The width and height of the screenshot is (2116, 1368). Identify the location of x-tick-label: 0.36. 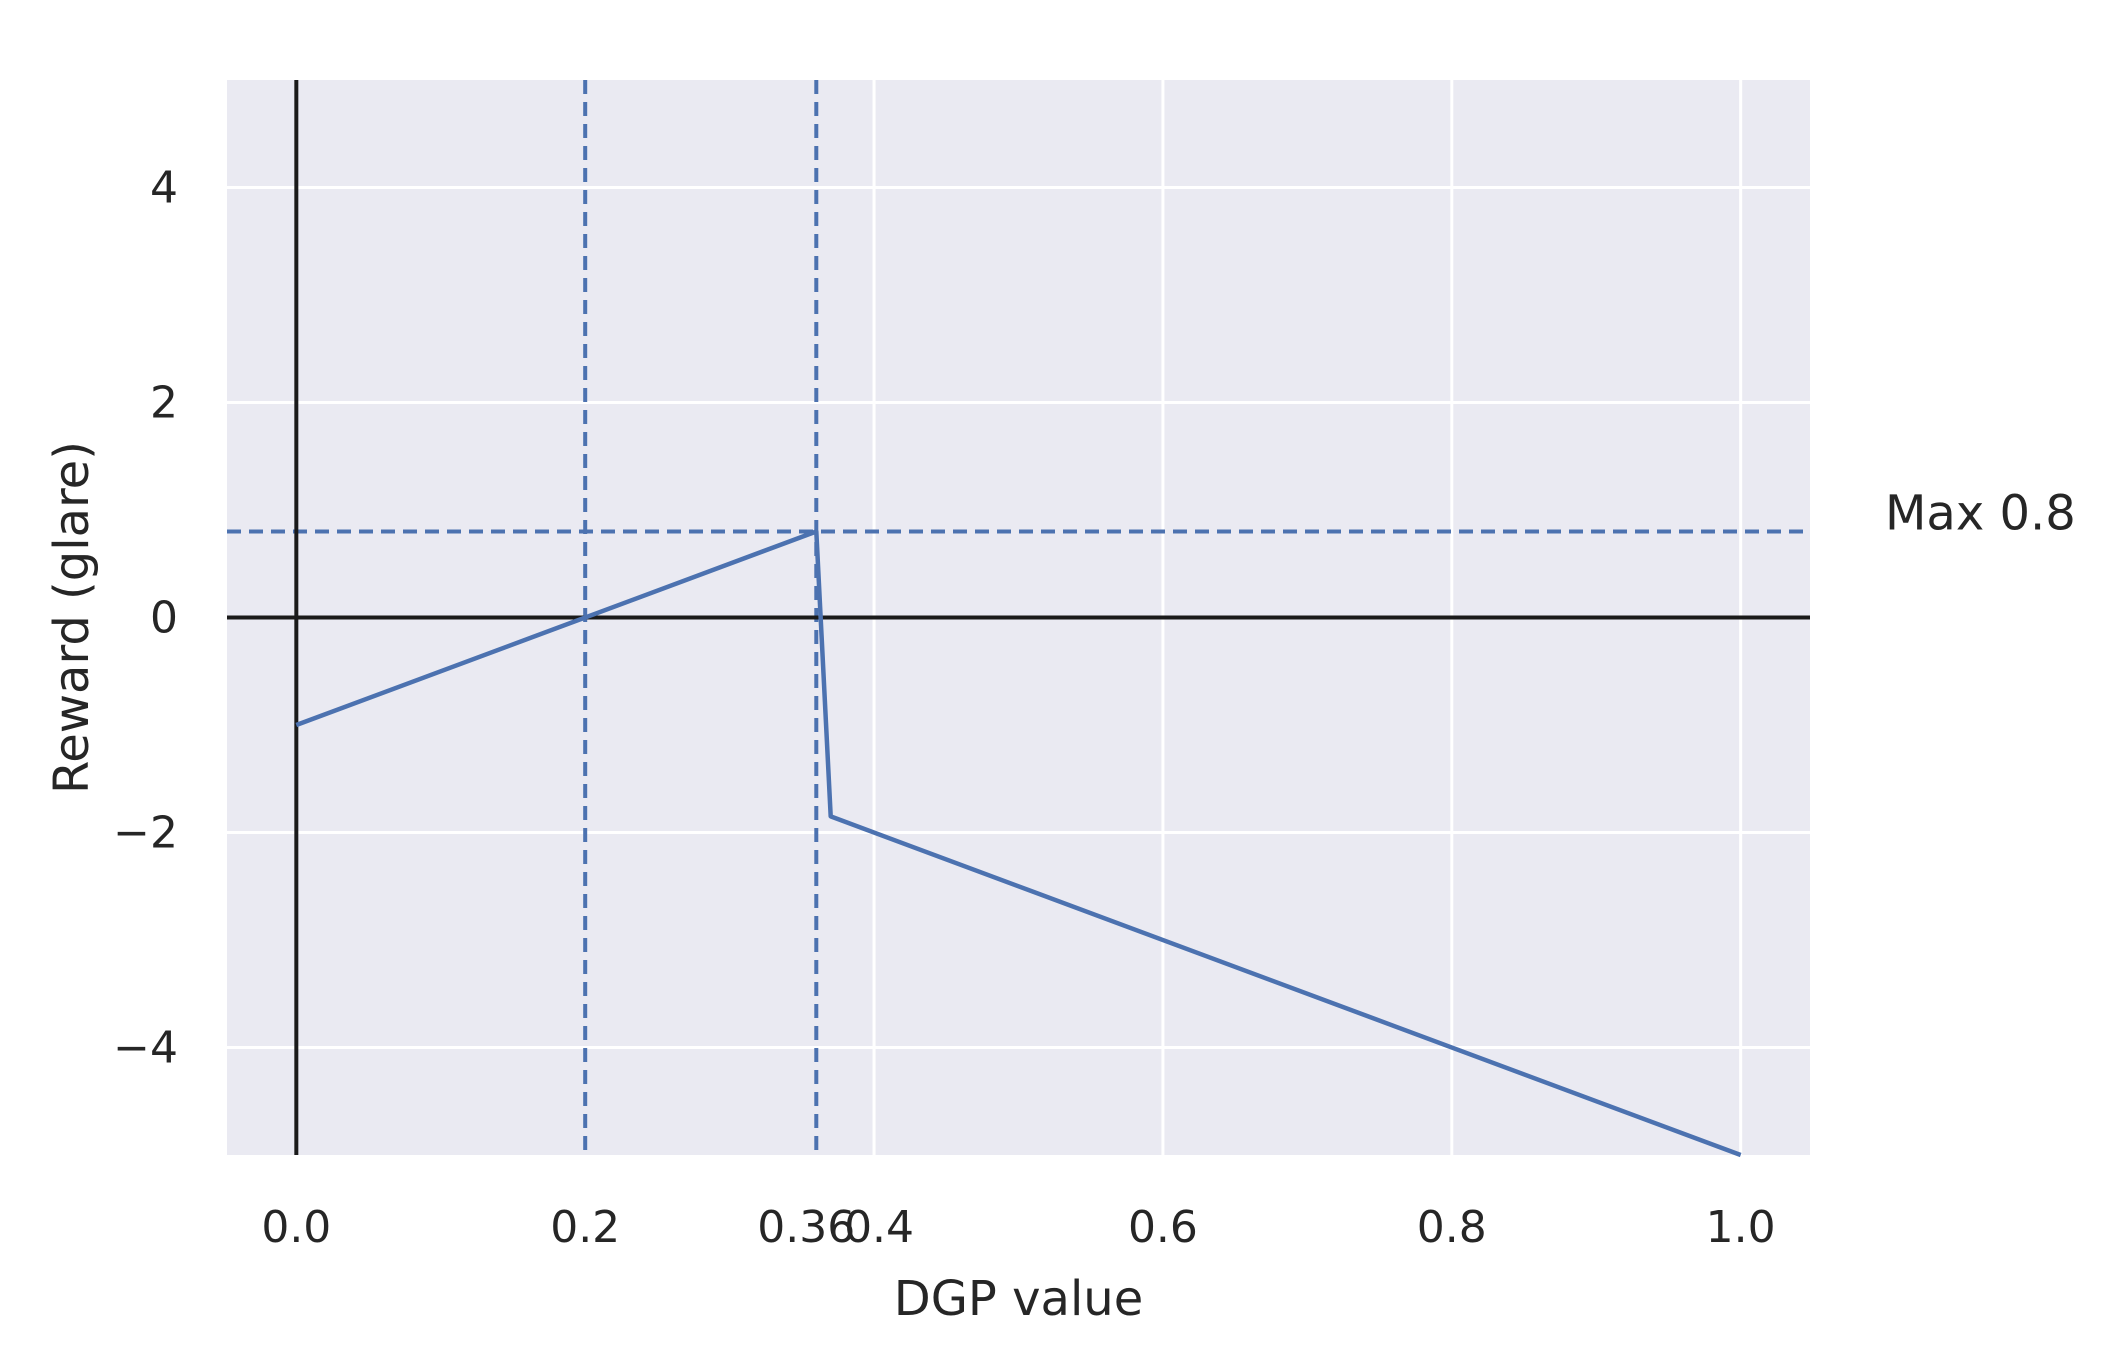
(806, 1227).